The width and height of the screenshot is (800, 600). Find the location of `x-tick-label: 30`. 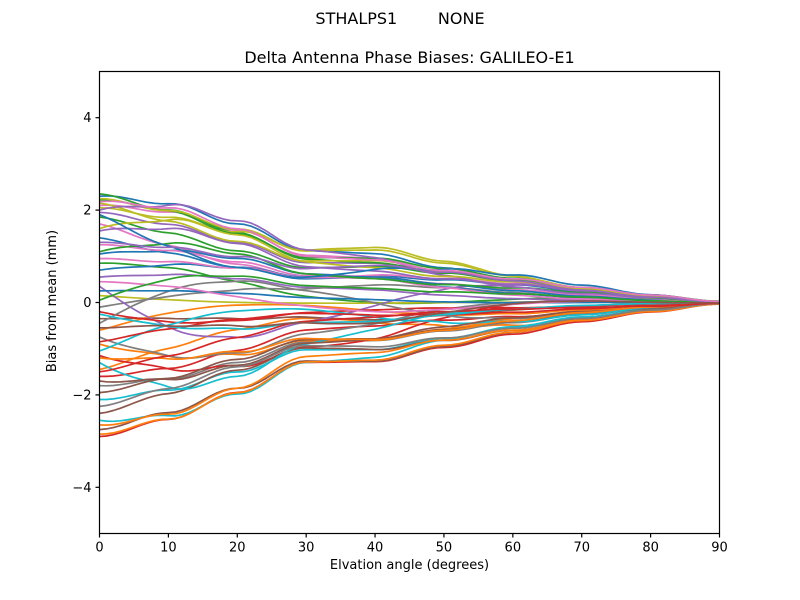

x-tick-label: 30 is located at coordinates (306, 548).